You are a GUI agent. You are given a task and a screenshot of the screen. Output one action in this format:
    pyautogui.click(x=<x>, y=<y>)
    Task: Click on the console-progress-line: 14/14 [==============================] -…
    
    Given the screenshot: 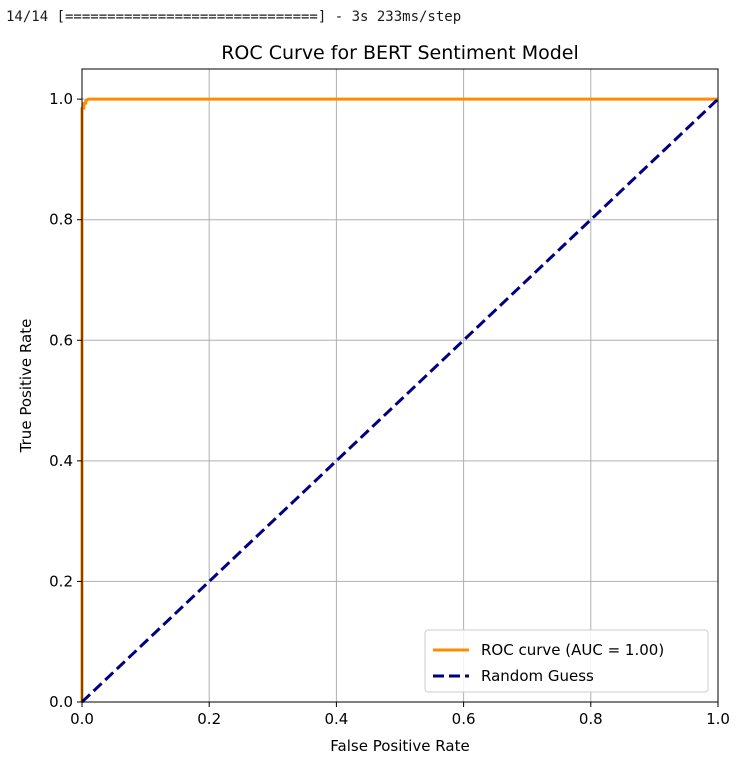 What is the action you would take?
    pyautogui.click(x=234, y=17)
    